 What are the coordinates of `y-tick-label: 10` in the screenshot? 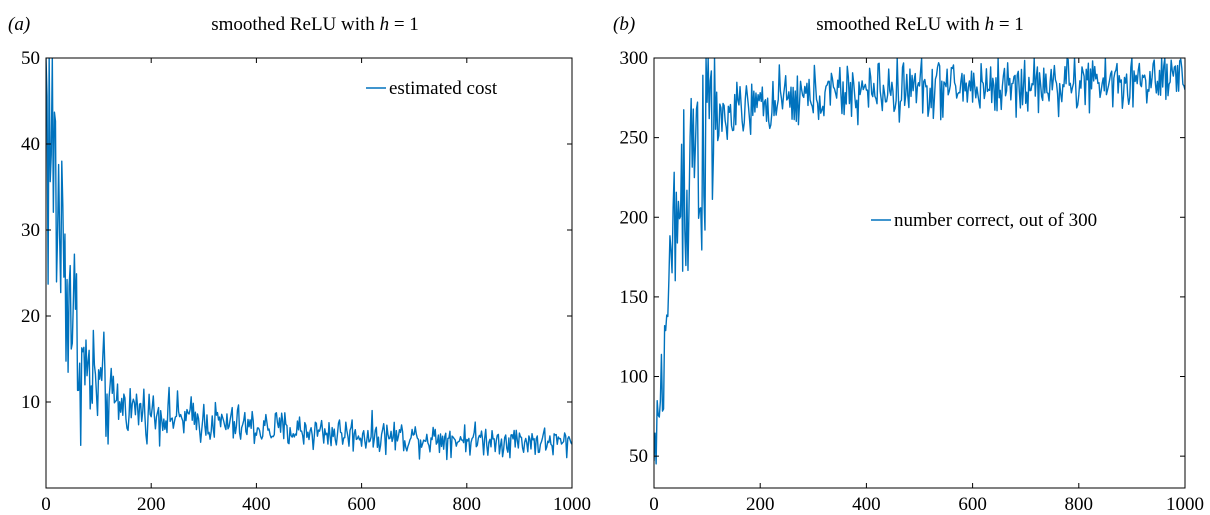 It's located at (30, 402).